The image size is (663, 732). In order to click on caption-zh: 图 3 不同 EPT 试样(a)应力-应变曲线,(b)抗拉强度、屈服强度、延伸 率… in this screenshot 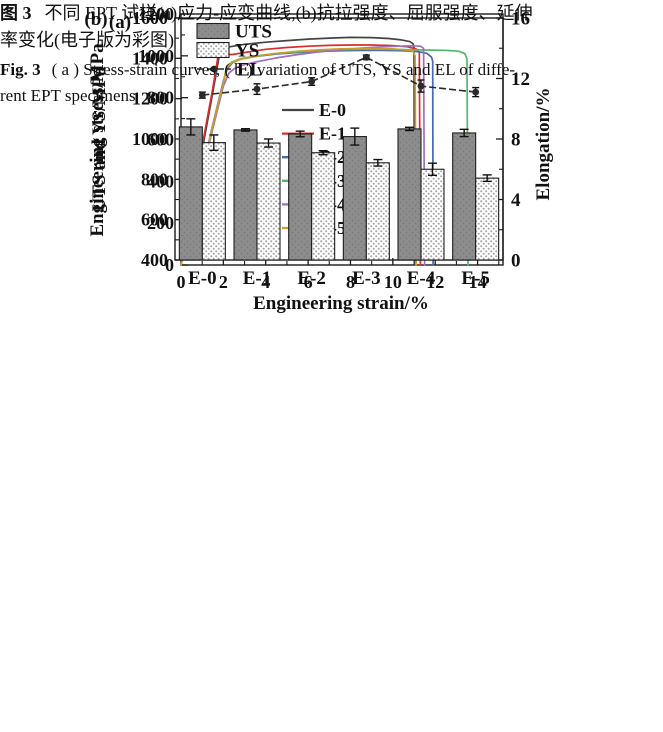, I will do `click(266, 27)`.